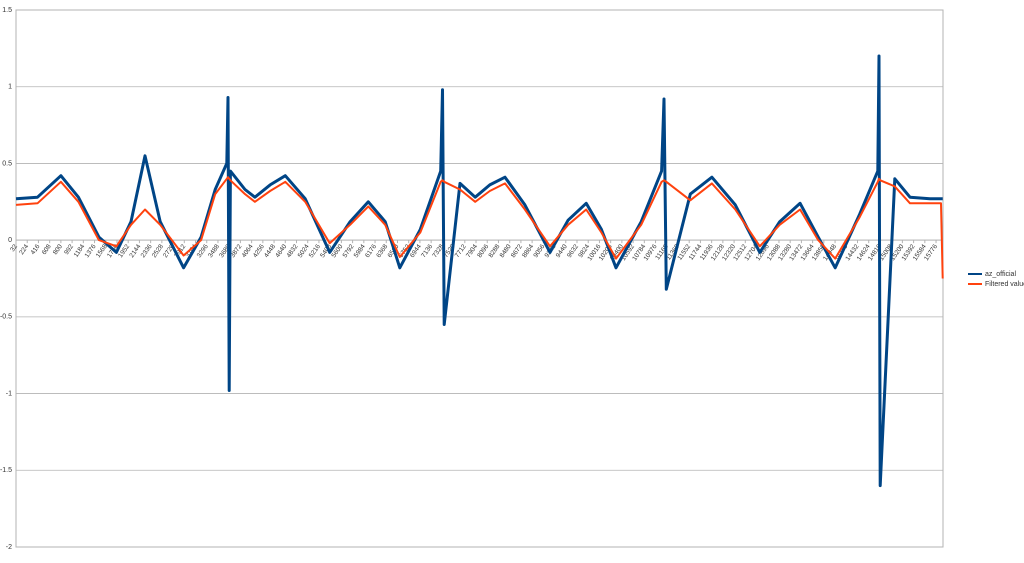  What do you see at coordinates (10, 87) in the screenshot?
I see `y-tick-label: 1` at bounding box center [10, 87].